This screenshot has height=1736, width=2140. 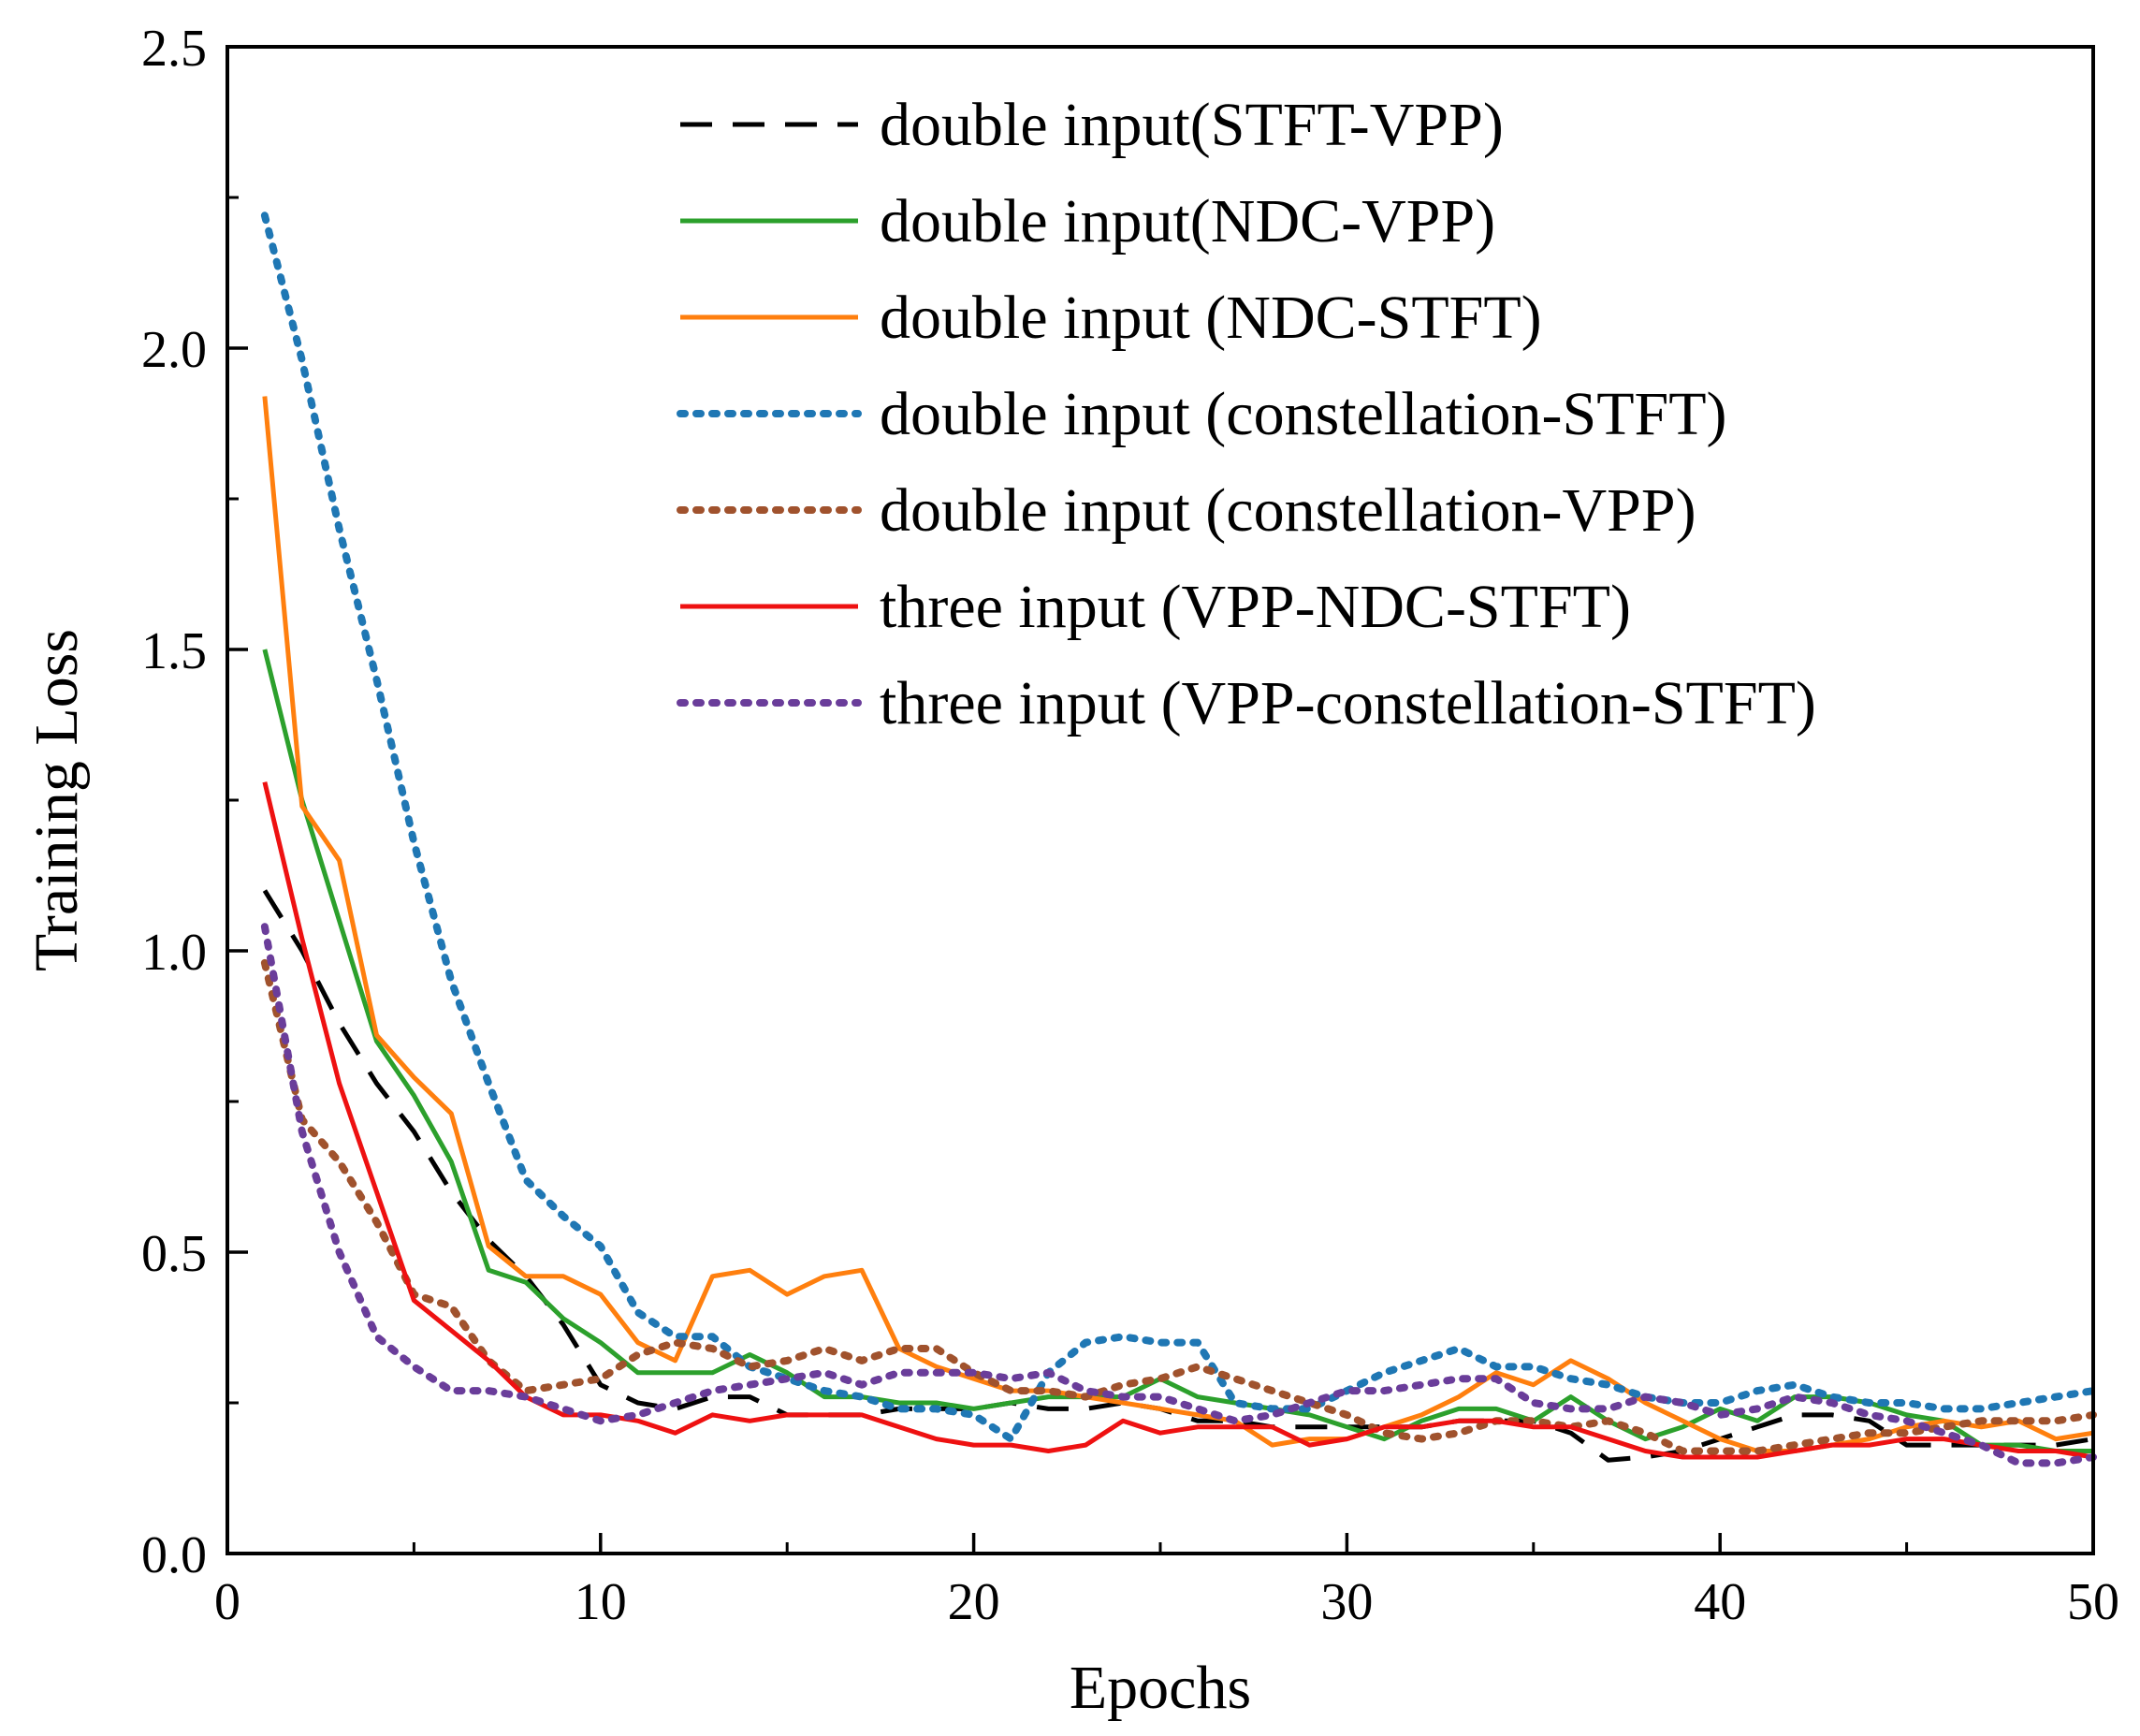 I want to click on y-tick-label: 2.5, so click(x=174, y=49).